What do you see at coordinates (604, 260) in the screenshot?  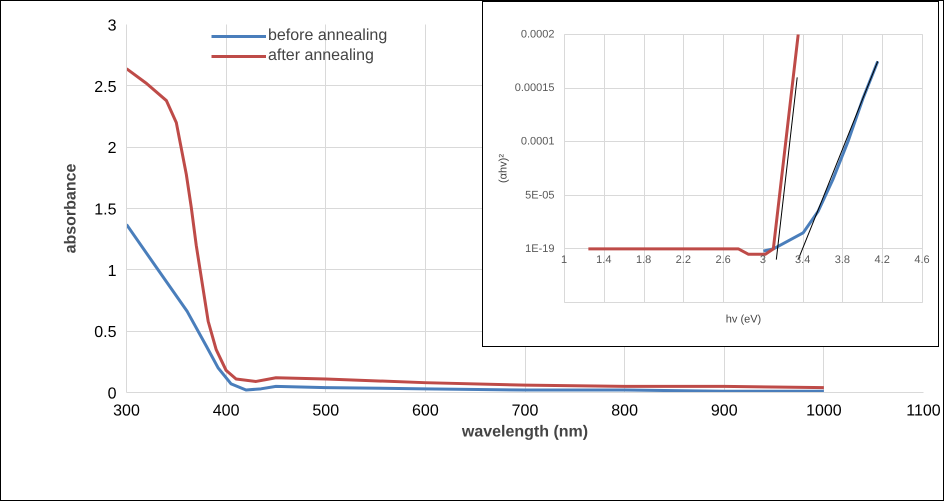 I see `x-tick-label: 1.4` at bounding box center [604, 260].